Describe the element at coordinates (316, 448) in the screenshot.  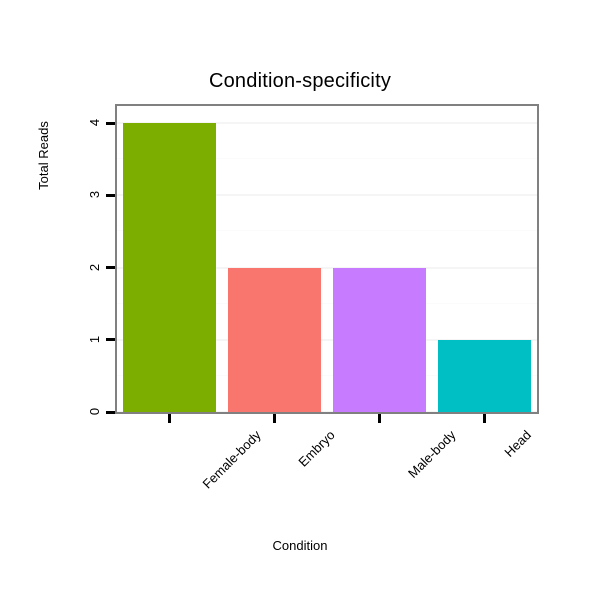
I see `x-tick-label: Embryo` at that location.